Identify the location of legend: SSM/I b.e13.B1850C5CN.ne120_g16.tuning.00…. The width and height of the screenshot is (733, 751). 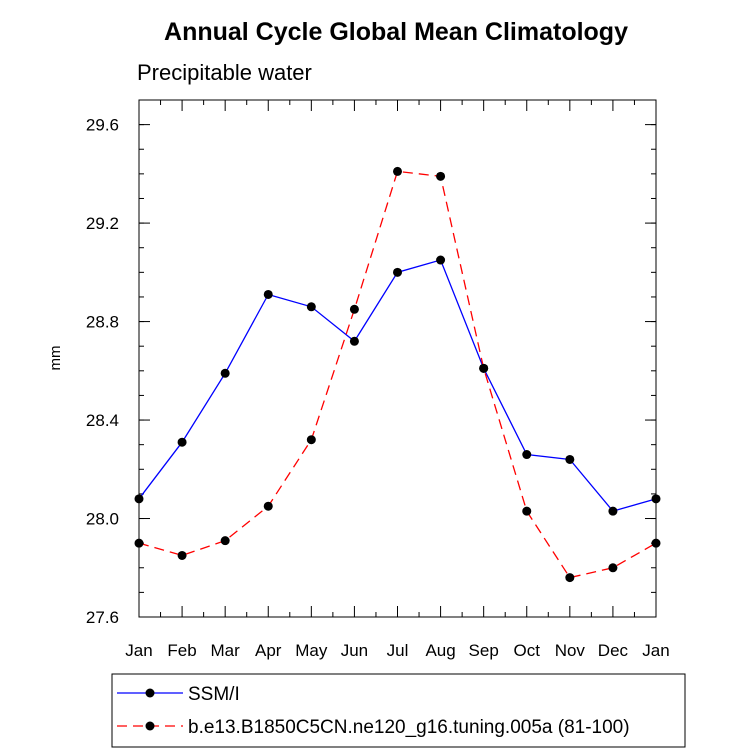
(398, 710).